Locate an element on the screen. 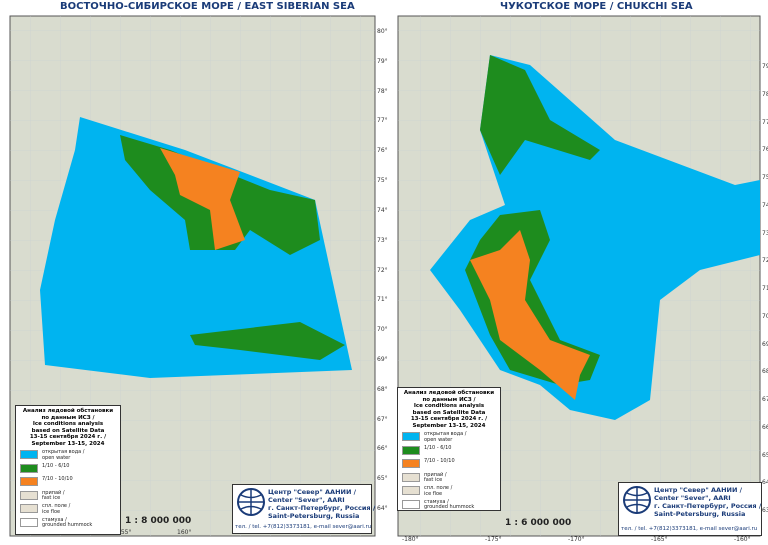 The image size is (768, 545). lon-label: -170° is located at coordinates (576, 539).